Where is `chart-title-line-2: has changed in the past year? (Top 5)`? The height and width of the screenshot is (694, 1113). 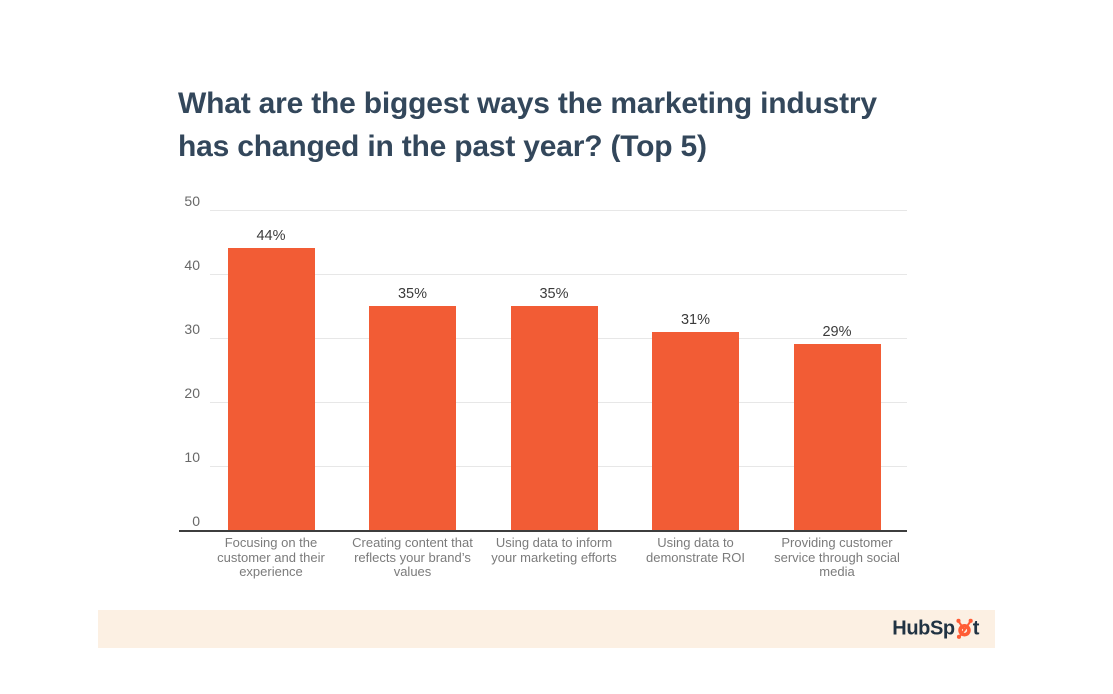
chart-title-line-2: has changed in the past year? (Top 5) is located at coordinates (442, 146).